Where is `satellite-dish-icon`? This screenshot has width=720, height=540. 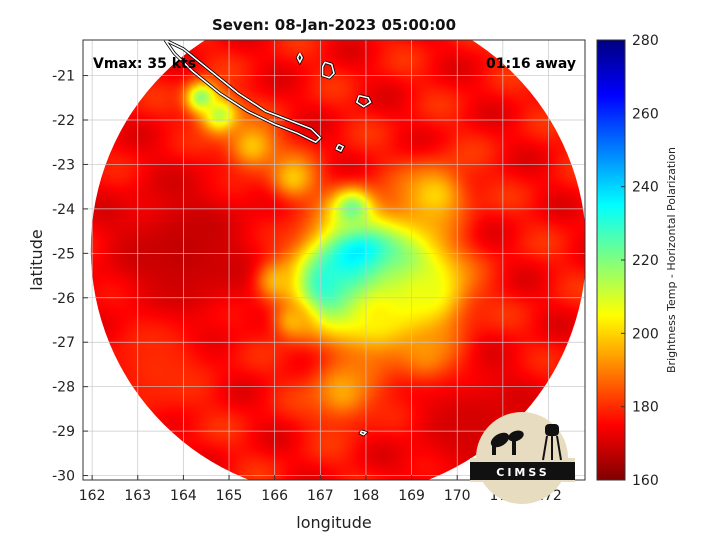 satellite-dish-icon is located at coordinates (507, 442).